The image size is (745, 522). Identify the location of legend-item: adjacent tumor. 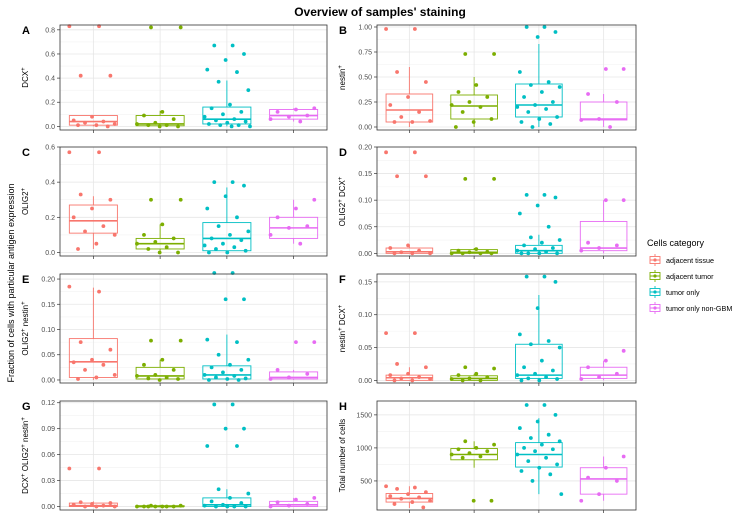
(680, 276).